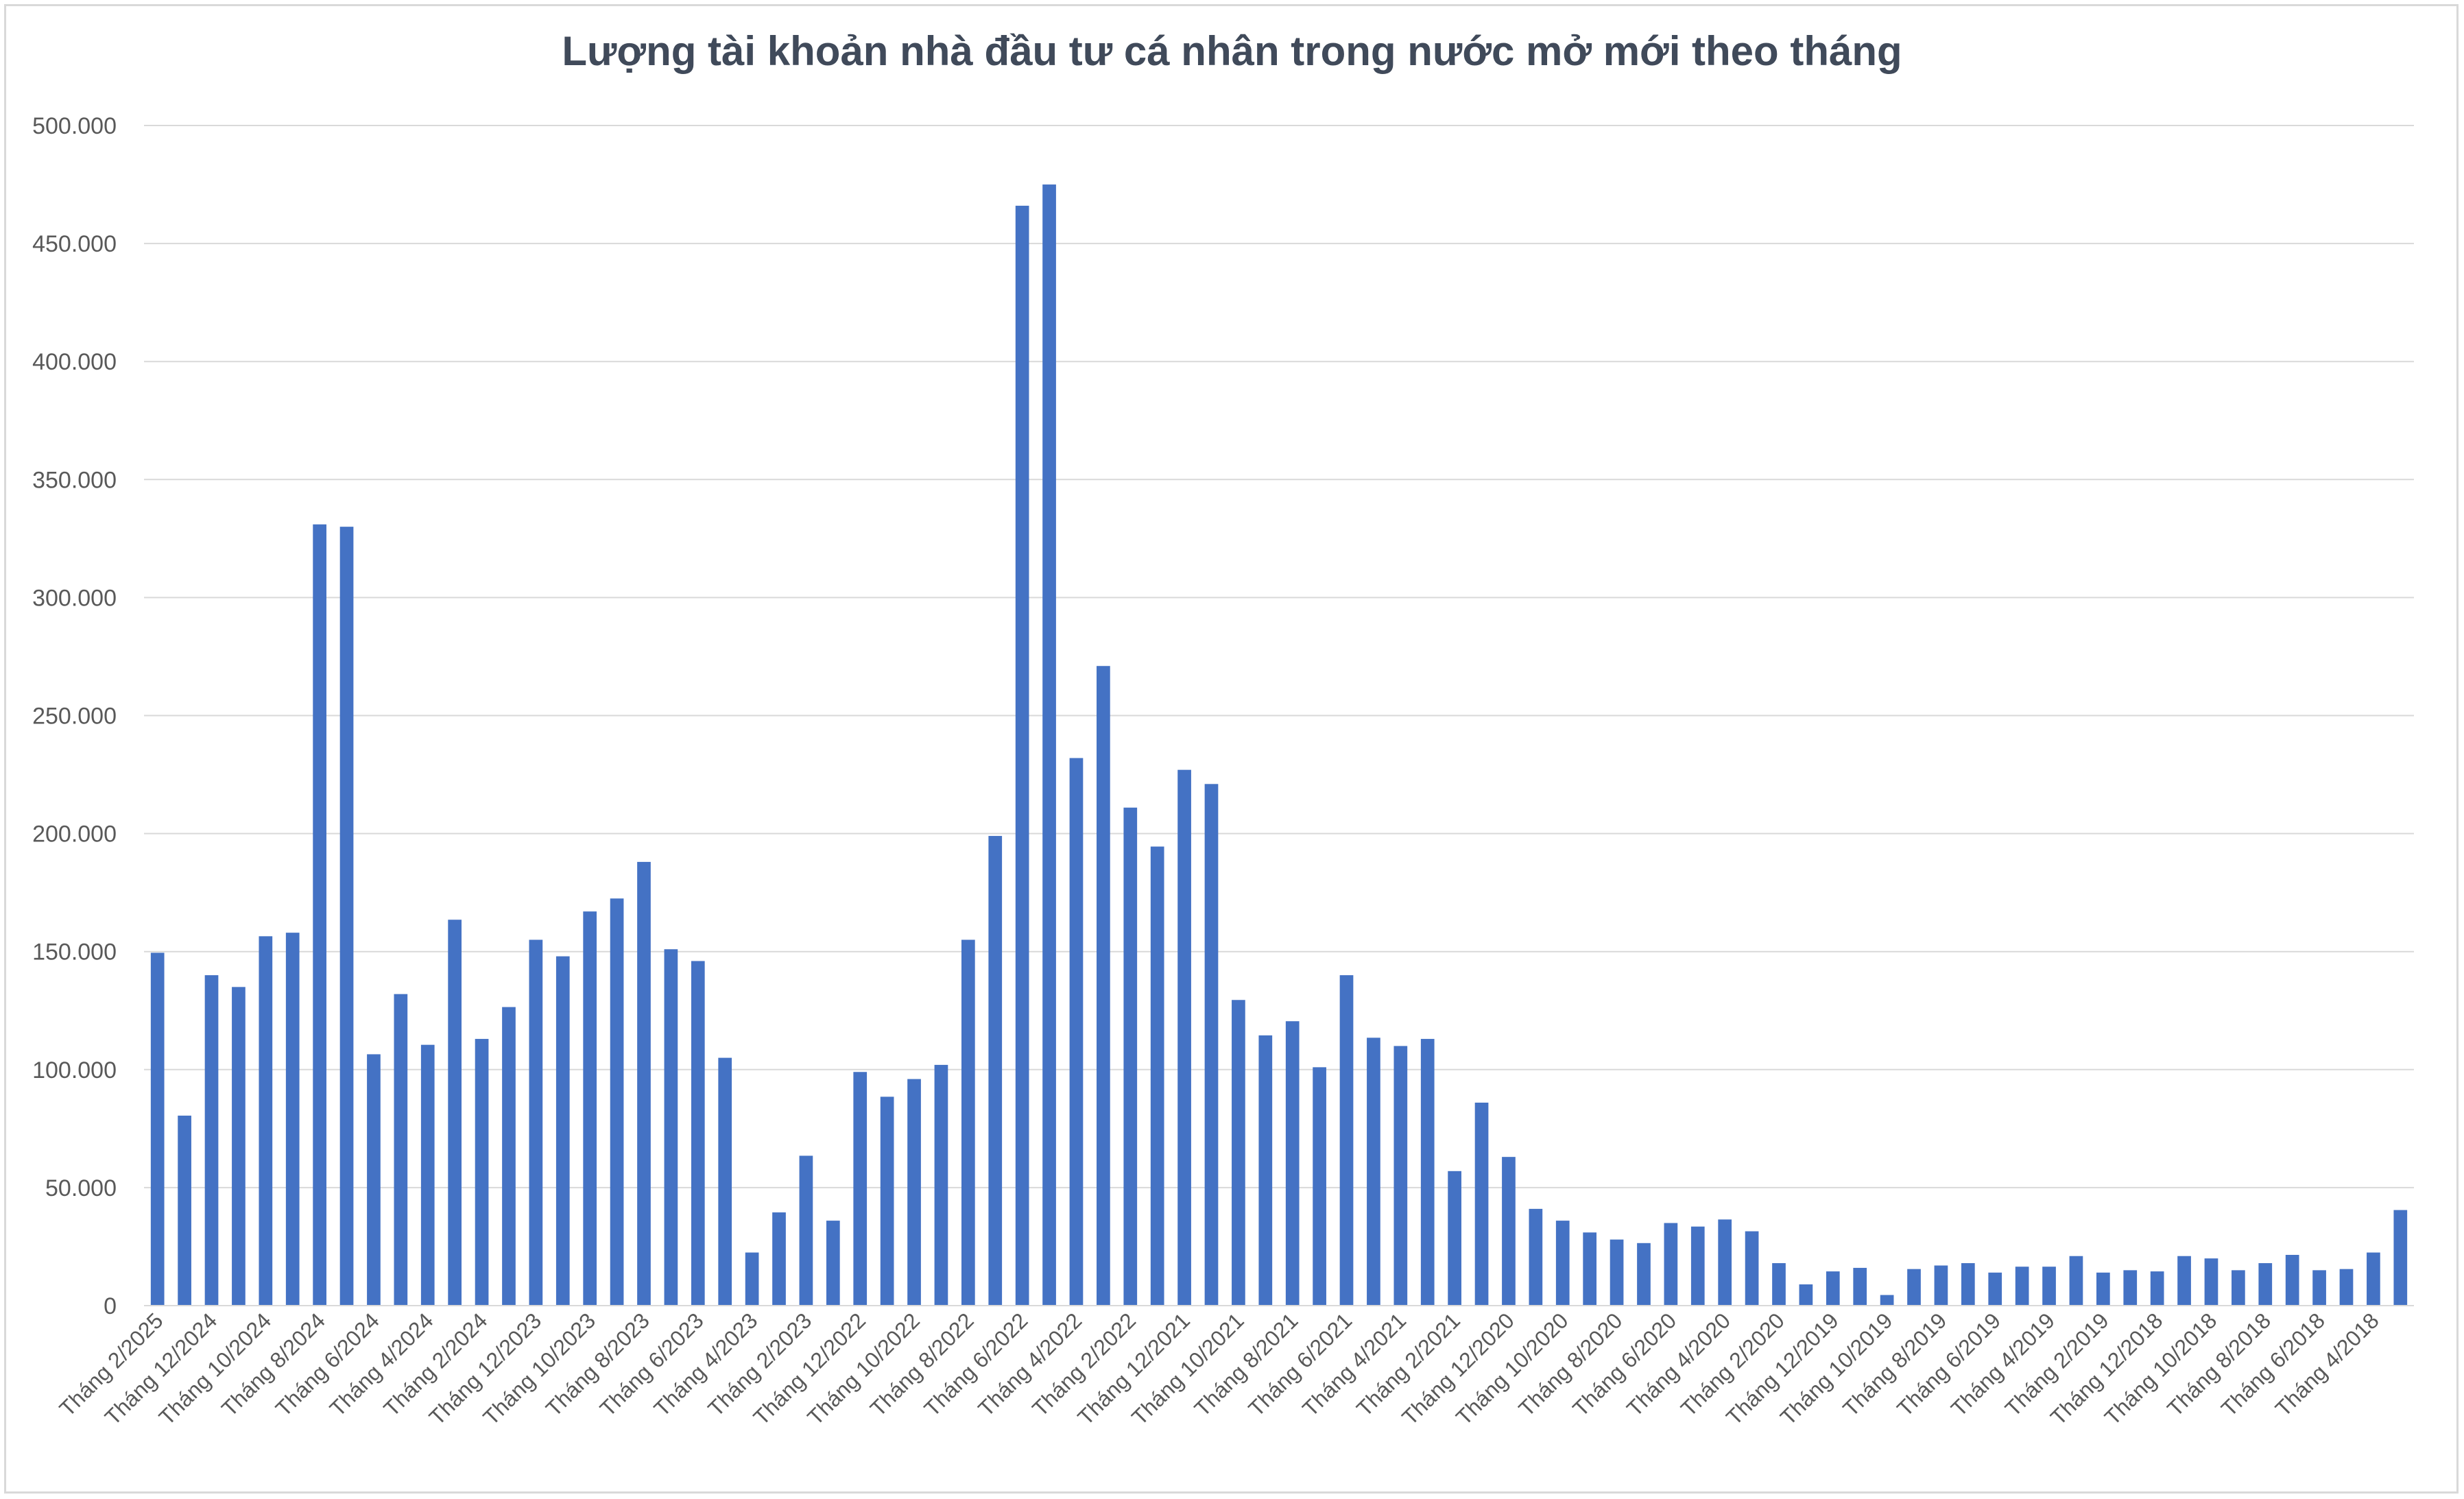 This screenshot has width=2464, height=1499. What do you see at coordinates (81, 1188) in the screenshot?
I see `y-tick-label: 50.000` at bounding box center [81, 1188].